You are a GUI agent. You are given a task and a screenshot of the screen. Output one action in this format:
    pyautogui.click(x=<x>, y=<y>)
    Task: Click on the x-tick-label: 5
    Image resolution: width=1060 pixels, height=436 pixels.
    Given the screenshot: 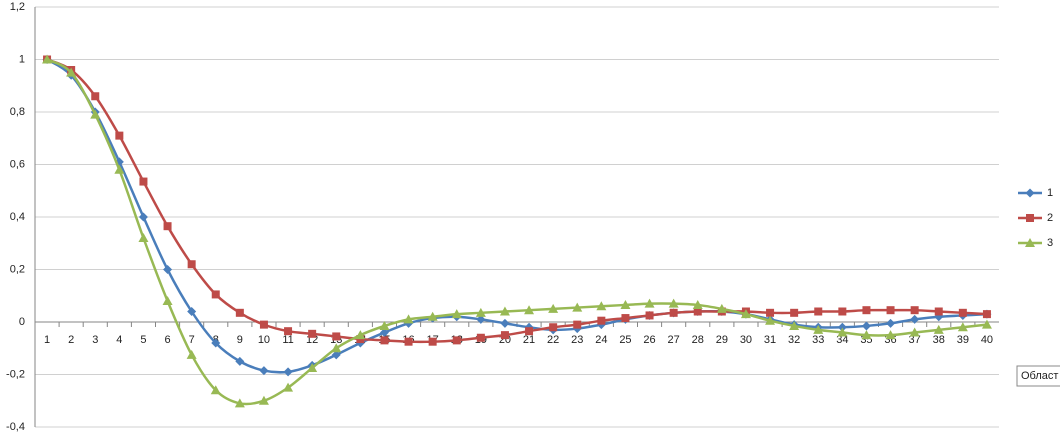 What is the action you would take?
    pyautogui.click(x=143, y=340)
    